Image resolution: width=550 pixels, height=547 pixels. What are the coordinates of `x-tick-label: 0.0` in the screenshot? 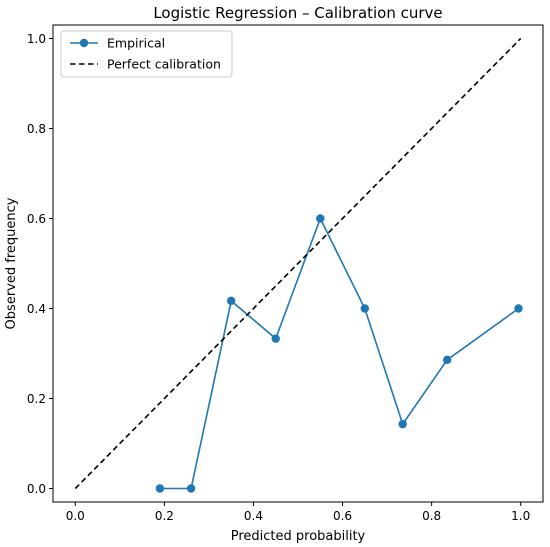 It's located at (75, 516).